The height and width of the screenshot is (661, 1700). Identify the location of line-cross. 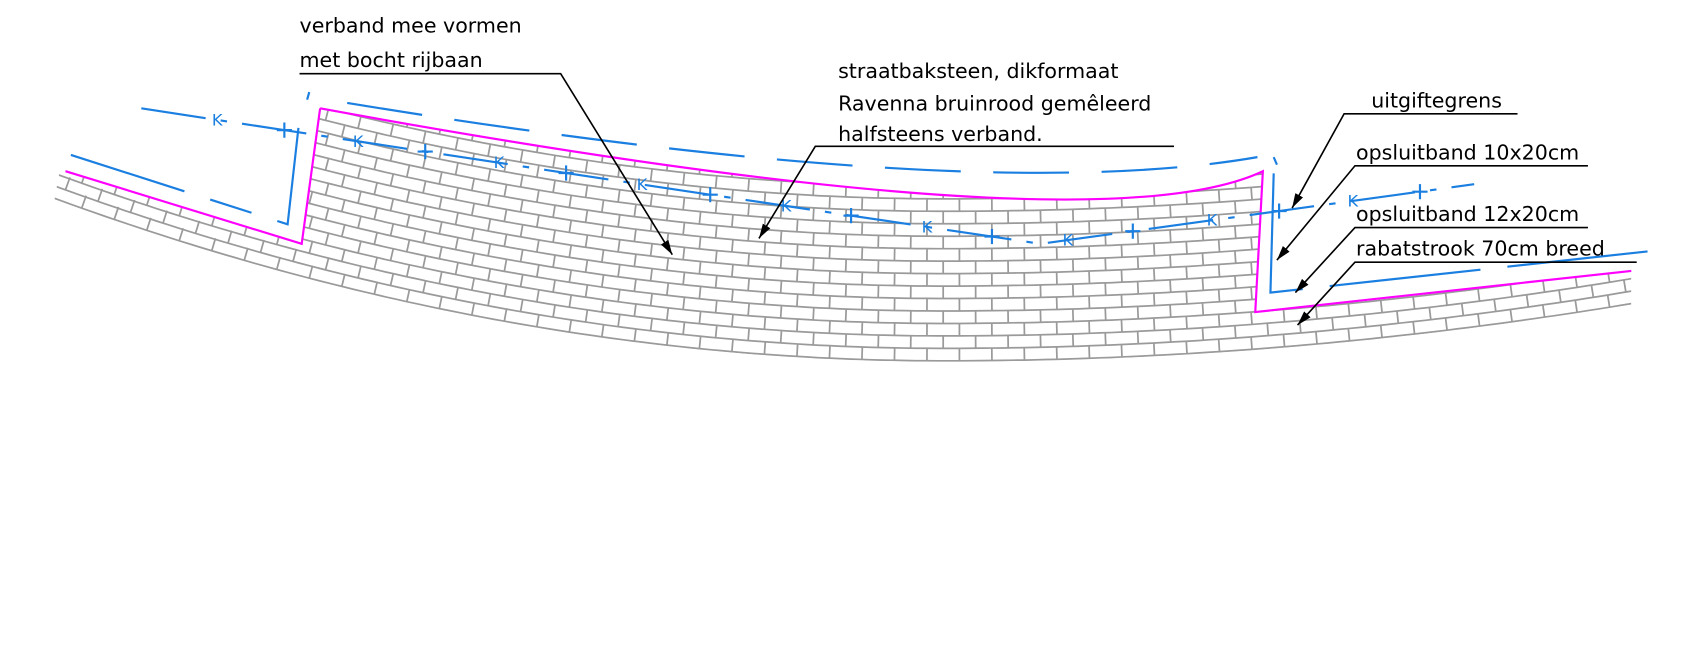
(851, 216).